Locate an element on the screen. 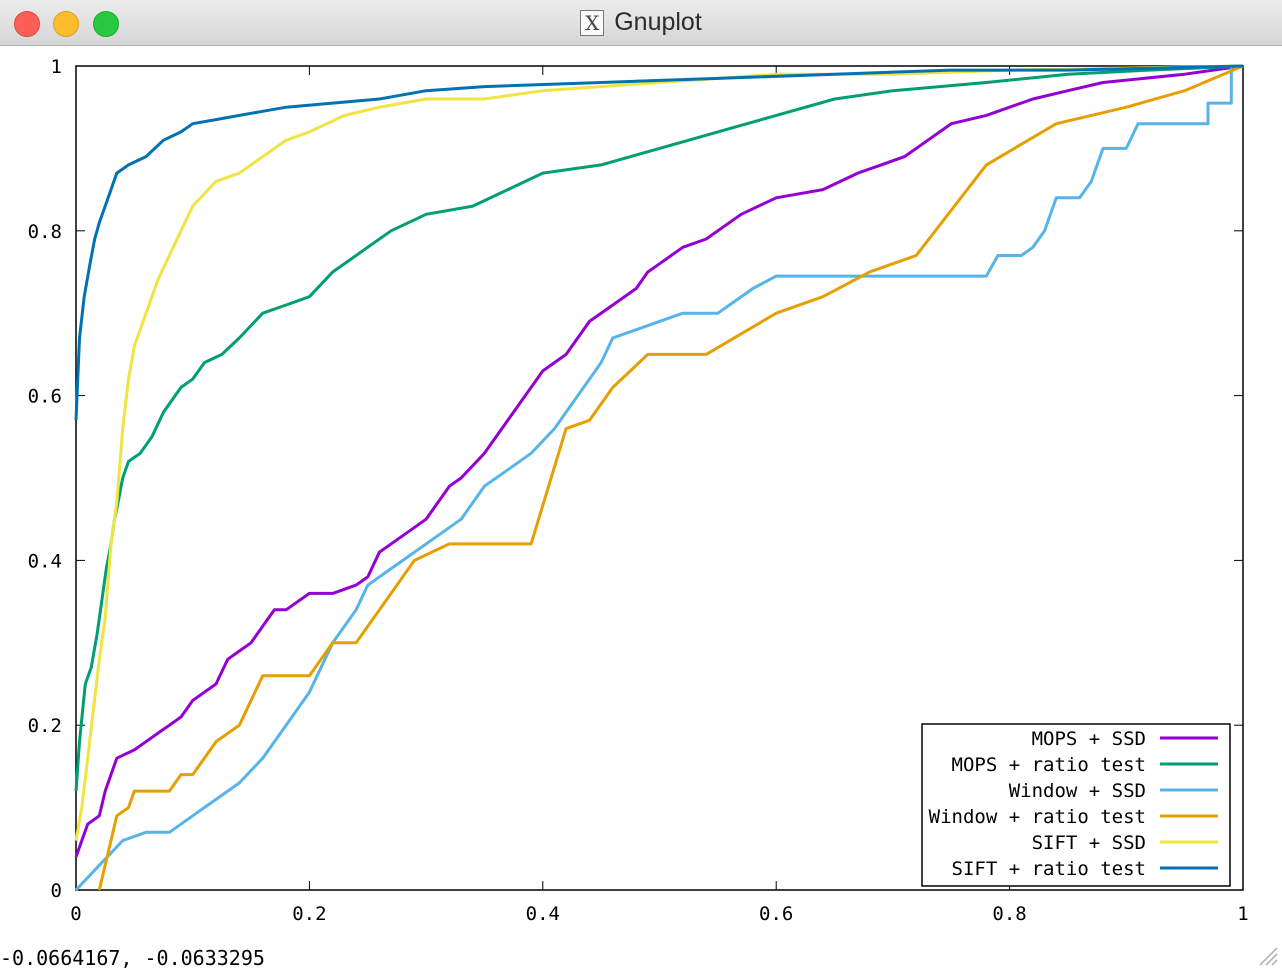  legend-entry-label: Window + ratio test is located at coordinates (1037, 817).